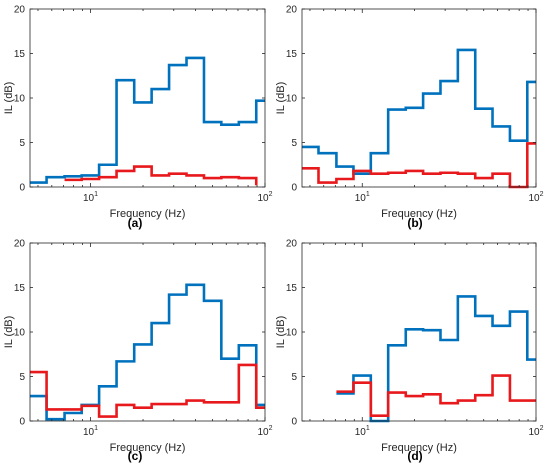 The width and height of the screenshot is (550, 470). I want to click on panel-caption: (a), so click(135, 223).